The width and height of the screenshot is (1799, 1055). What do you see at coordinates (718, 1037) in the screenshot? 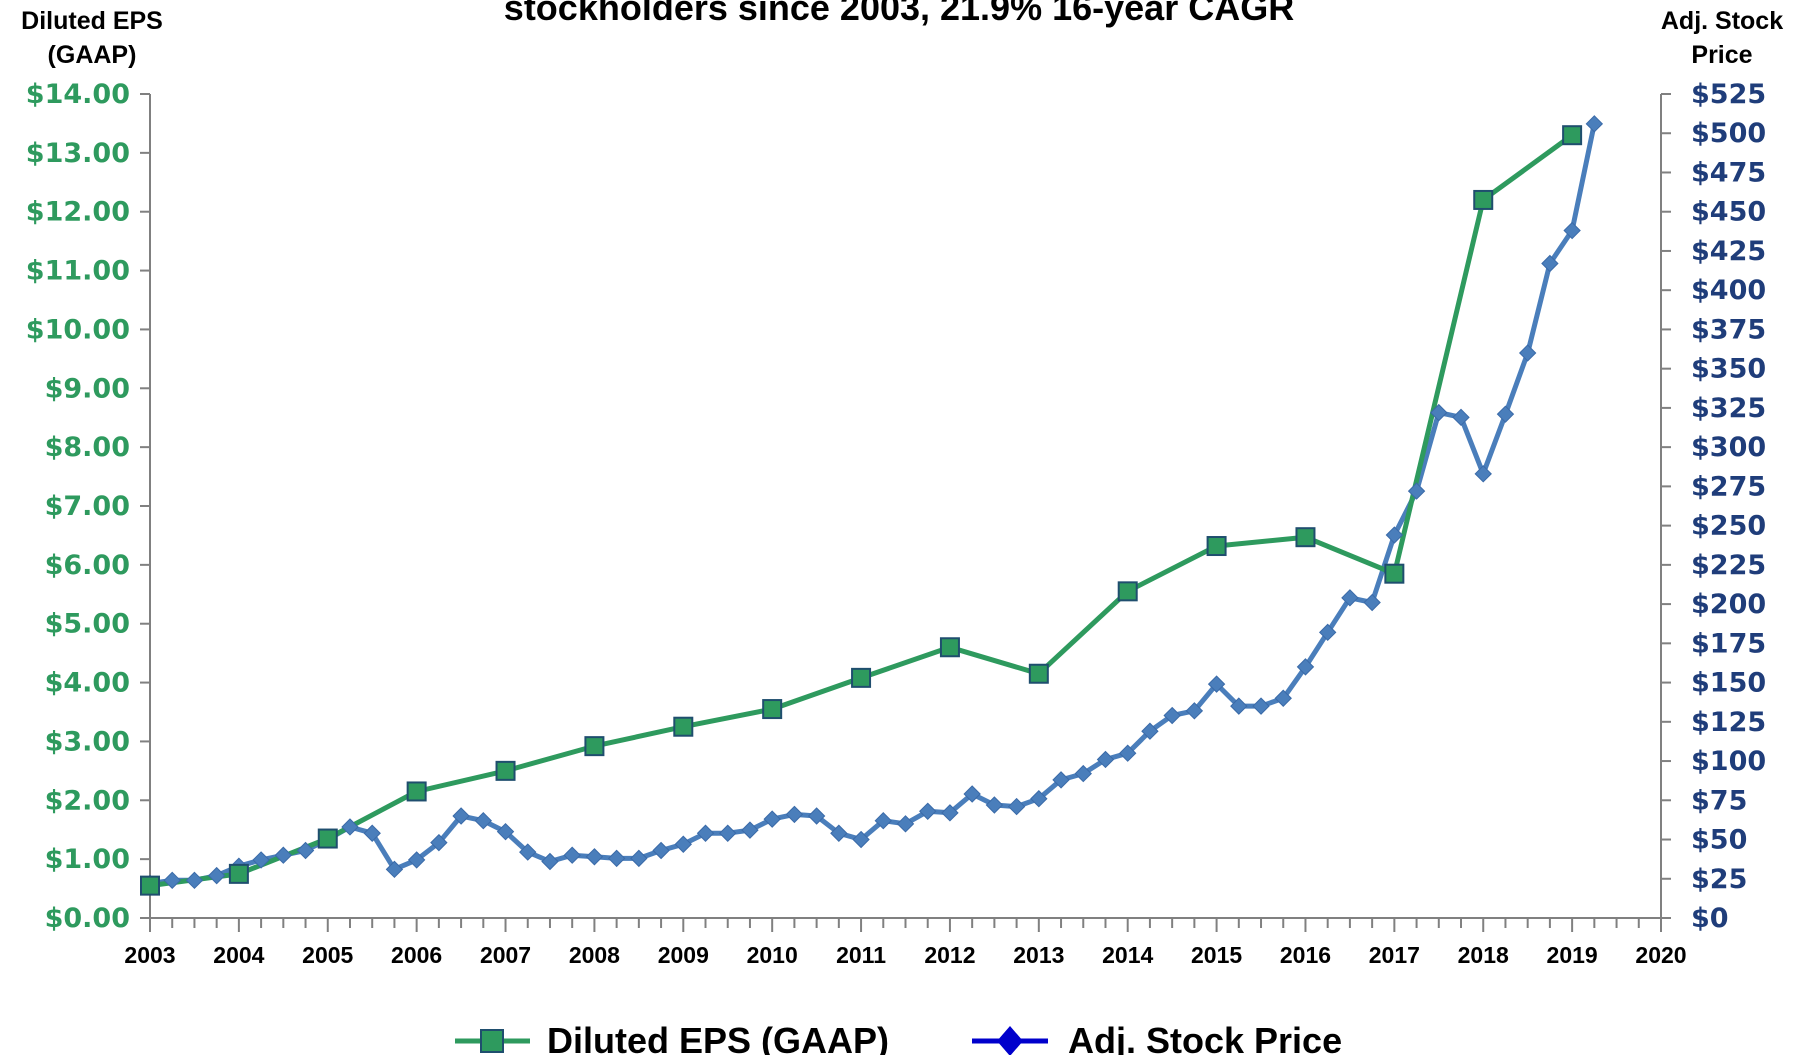
I see `legend-eps-label: Diluted EPS (GAAP)` at bounding box center [718, 1037].